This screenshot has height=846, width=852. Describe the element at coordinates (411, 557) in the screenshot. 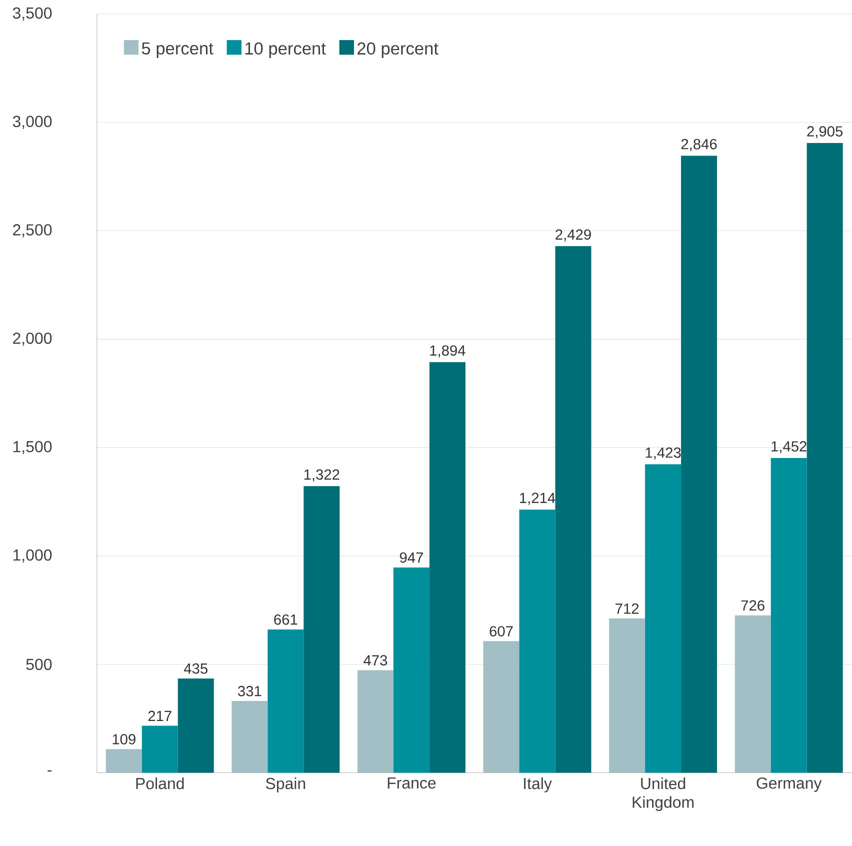

I see `data-label: 947` at that location.